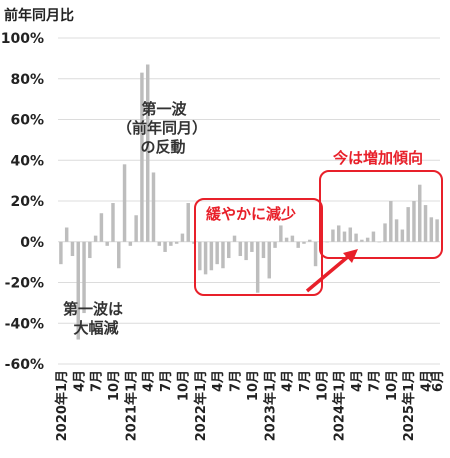 The height and width of the screenshot is (458, 450). I want to click on trend-arrow-head, so click(350, 256).